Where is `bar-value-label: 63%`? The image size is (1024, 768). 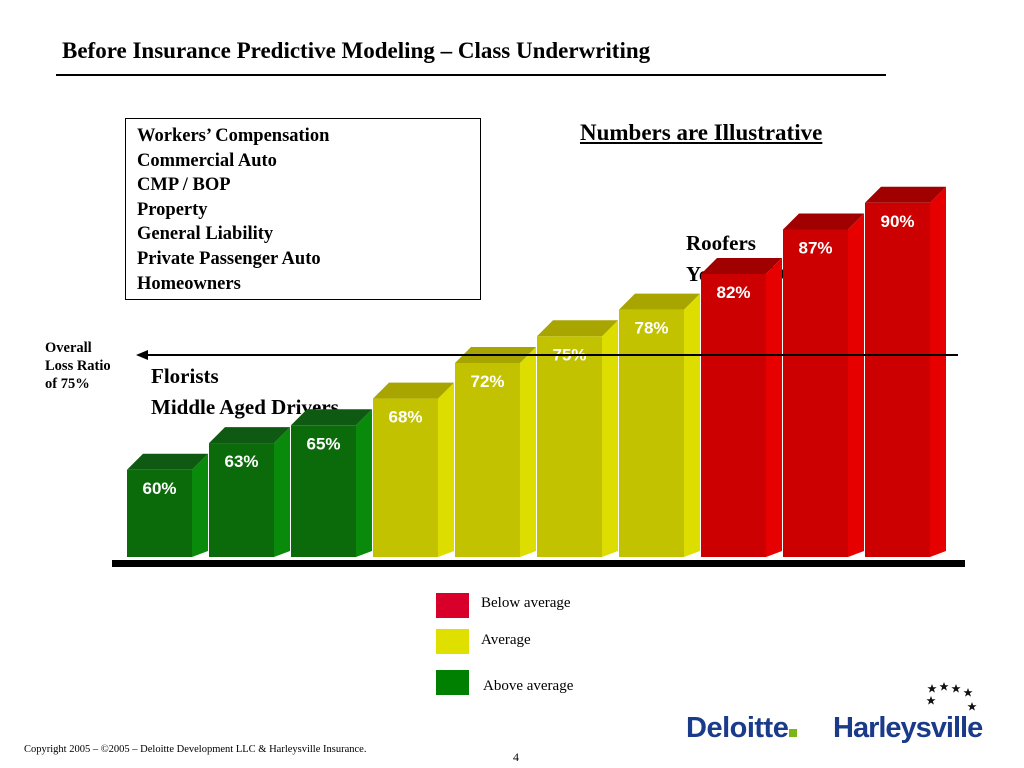
bar-value-label: 63% is located at coordinates (241, 461).